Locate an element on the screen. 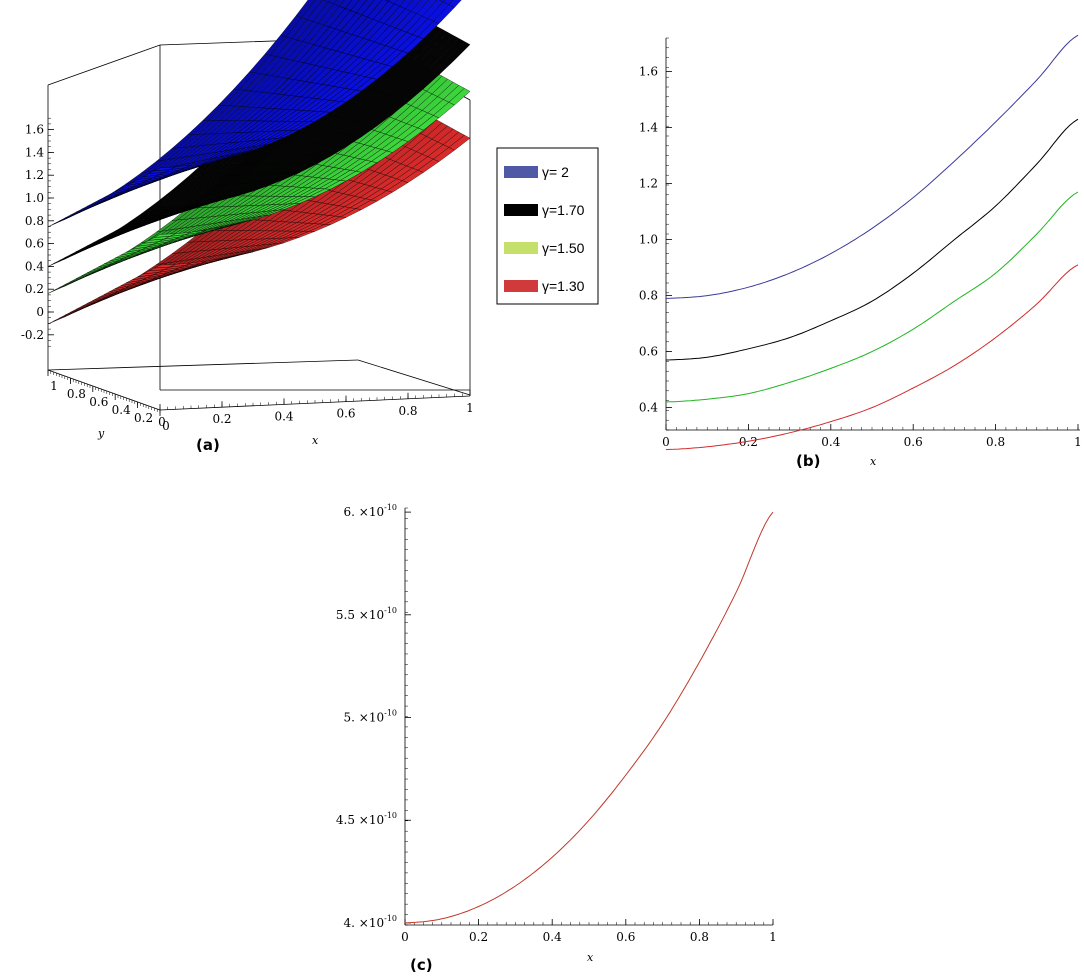 This screenshot has height=976, width=1084. z-tick-label: 1.2 is located at coordinates (34, 175).